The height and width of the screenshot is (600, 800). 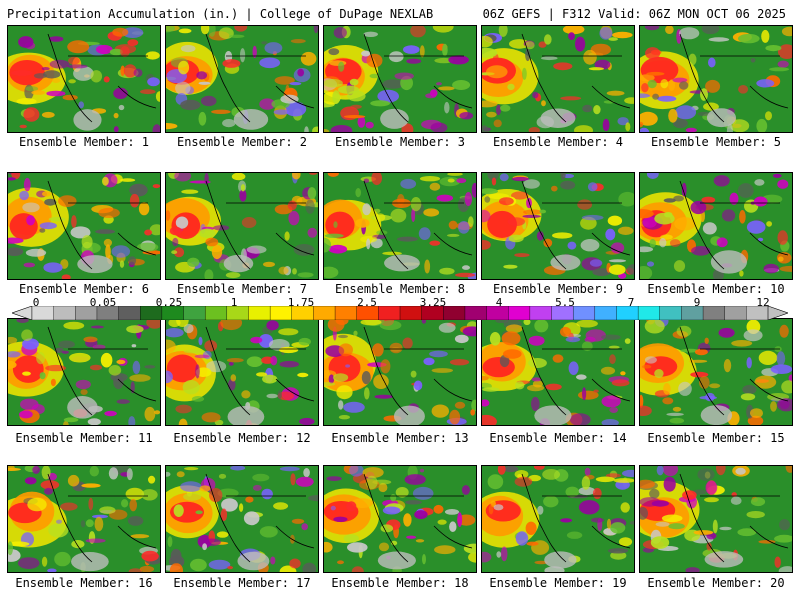 I want to click on colorbar-tick-label: 4, so click(x=499, y=302).